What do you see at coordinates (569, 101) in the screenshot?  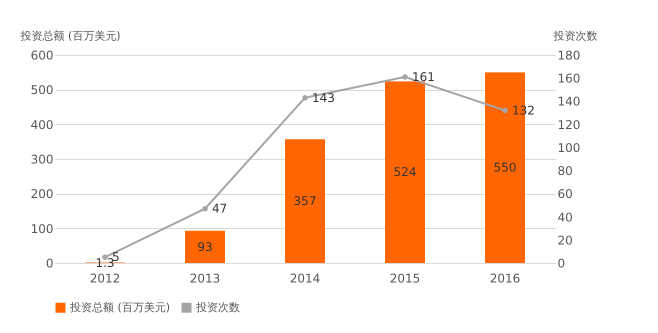 I see `y2-tick-label: 140` at bounding box center [569, 101].